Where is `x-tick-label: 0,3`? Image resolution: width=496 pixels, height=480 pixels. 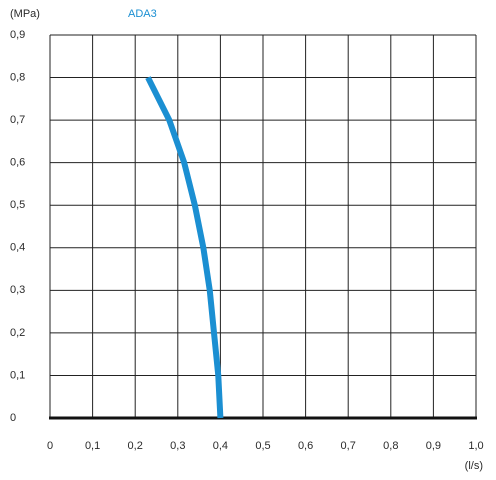 x-tick-label: 0,3 is located at coordinates (177, 446).